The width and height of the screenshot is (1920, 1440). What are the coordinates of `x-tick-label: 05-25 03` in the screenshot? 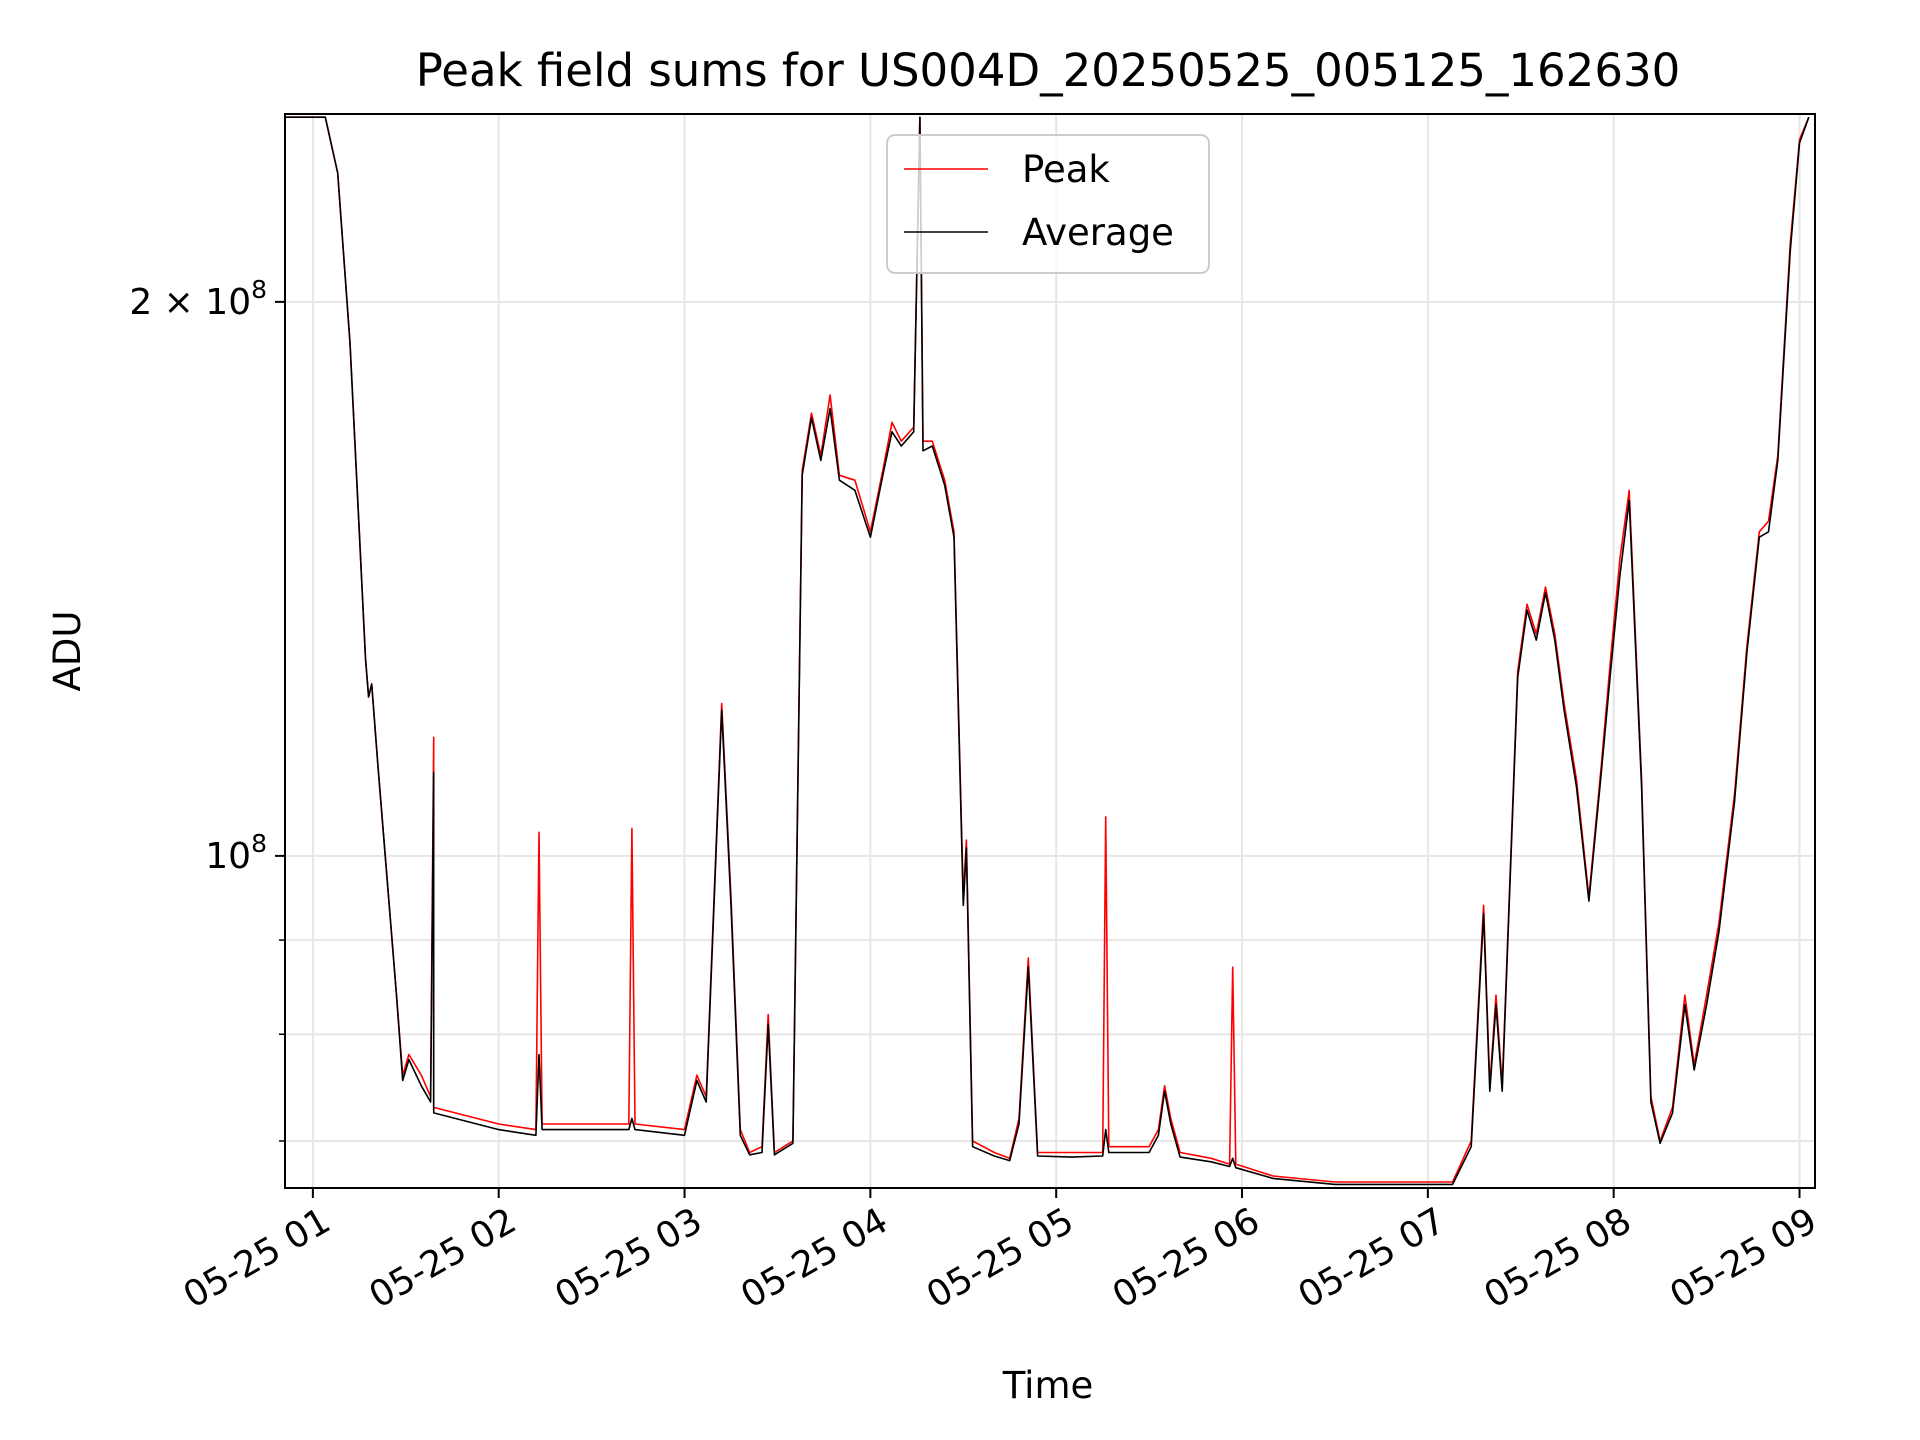 It's located at (628, 1258).